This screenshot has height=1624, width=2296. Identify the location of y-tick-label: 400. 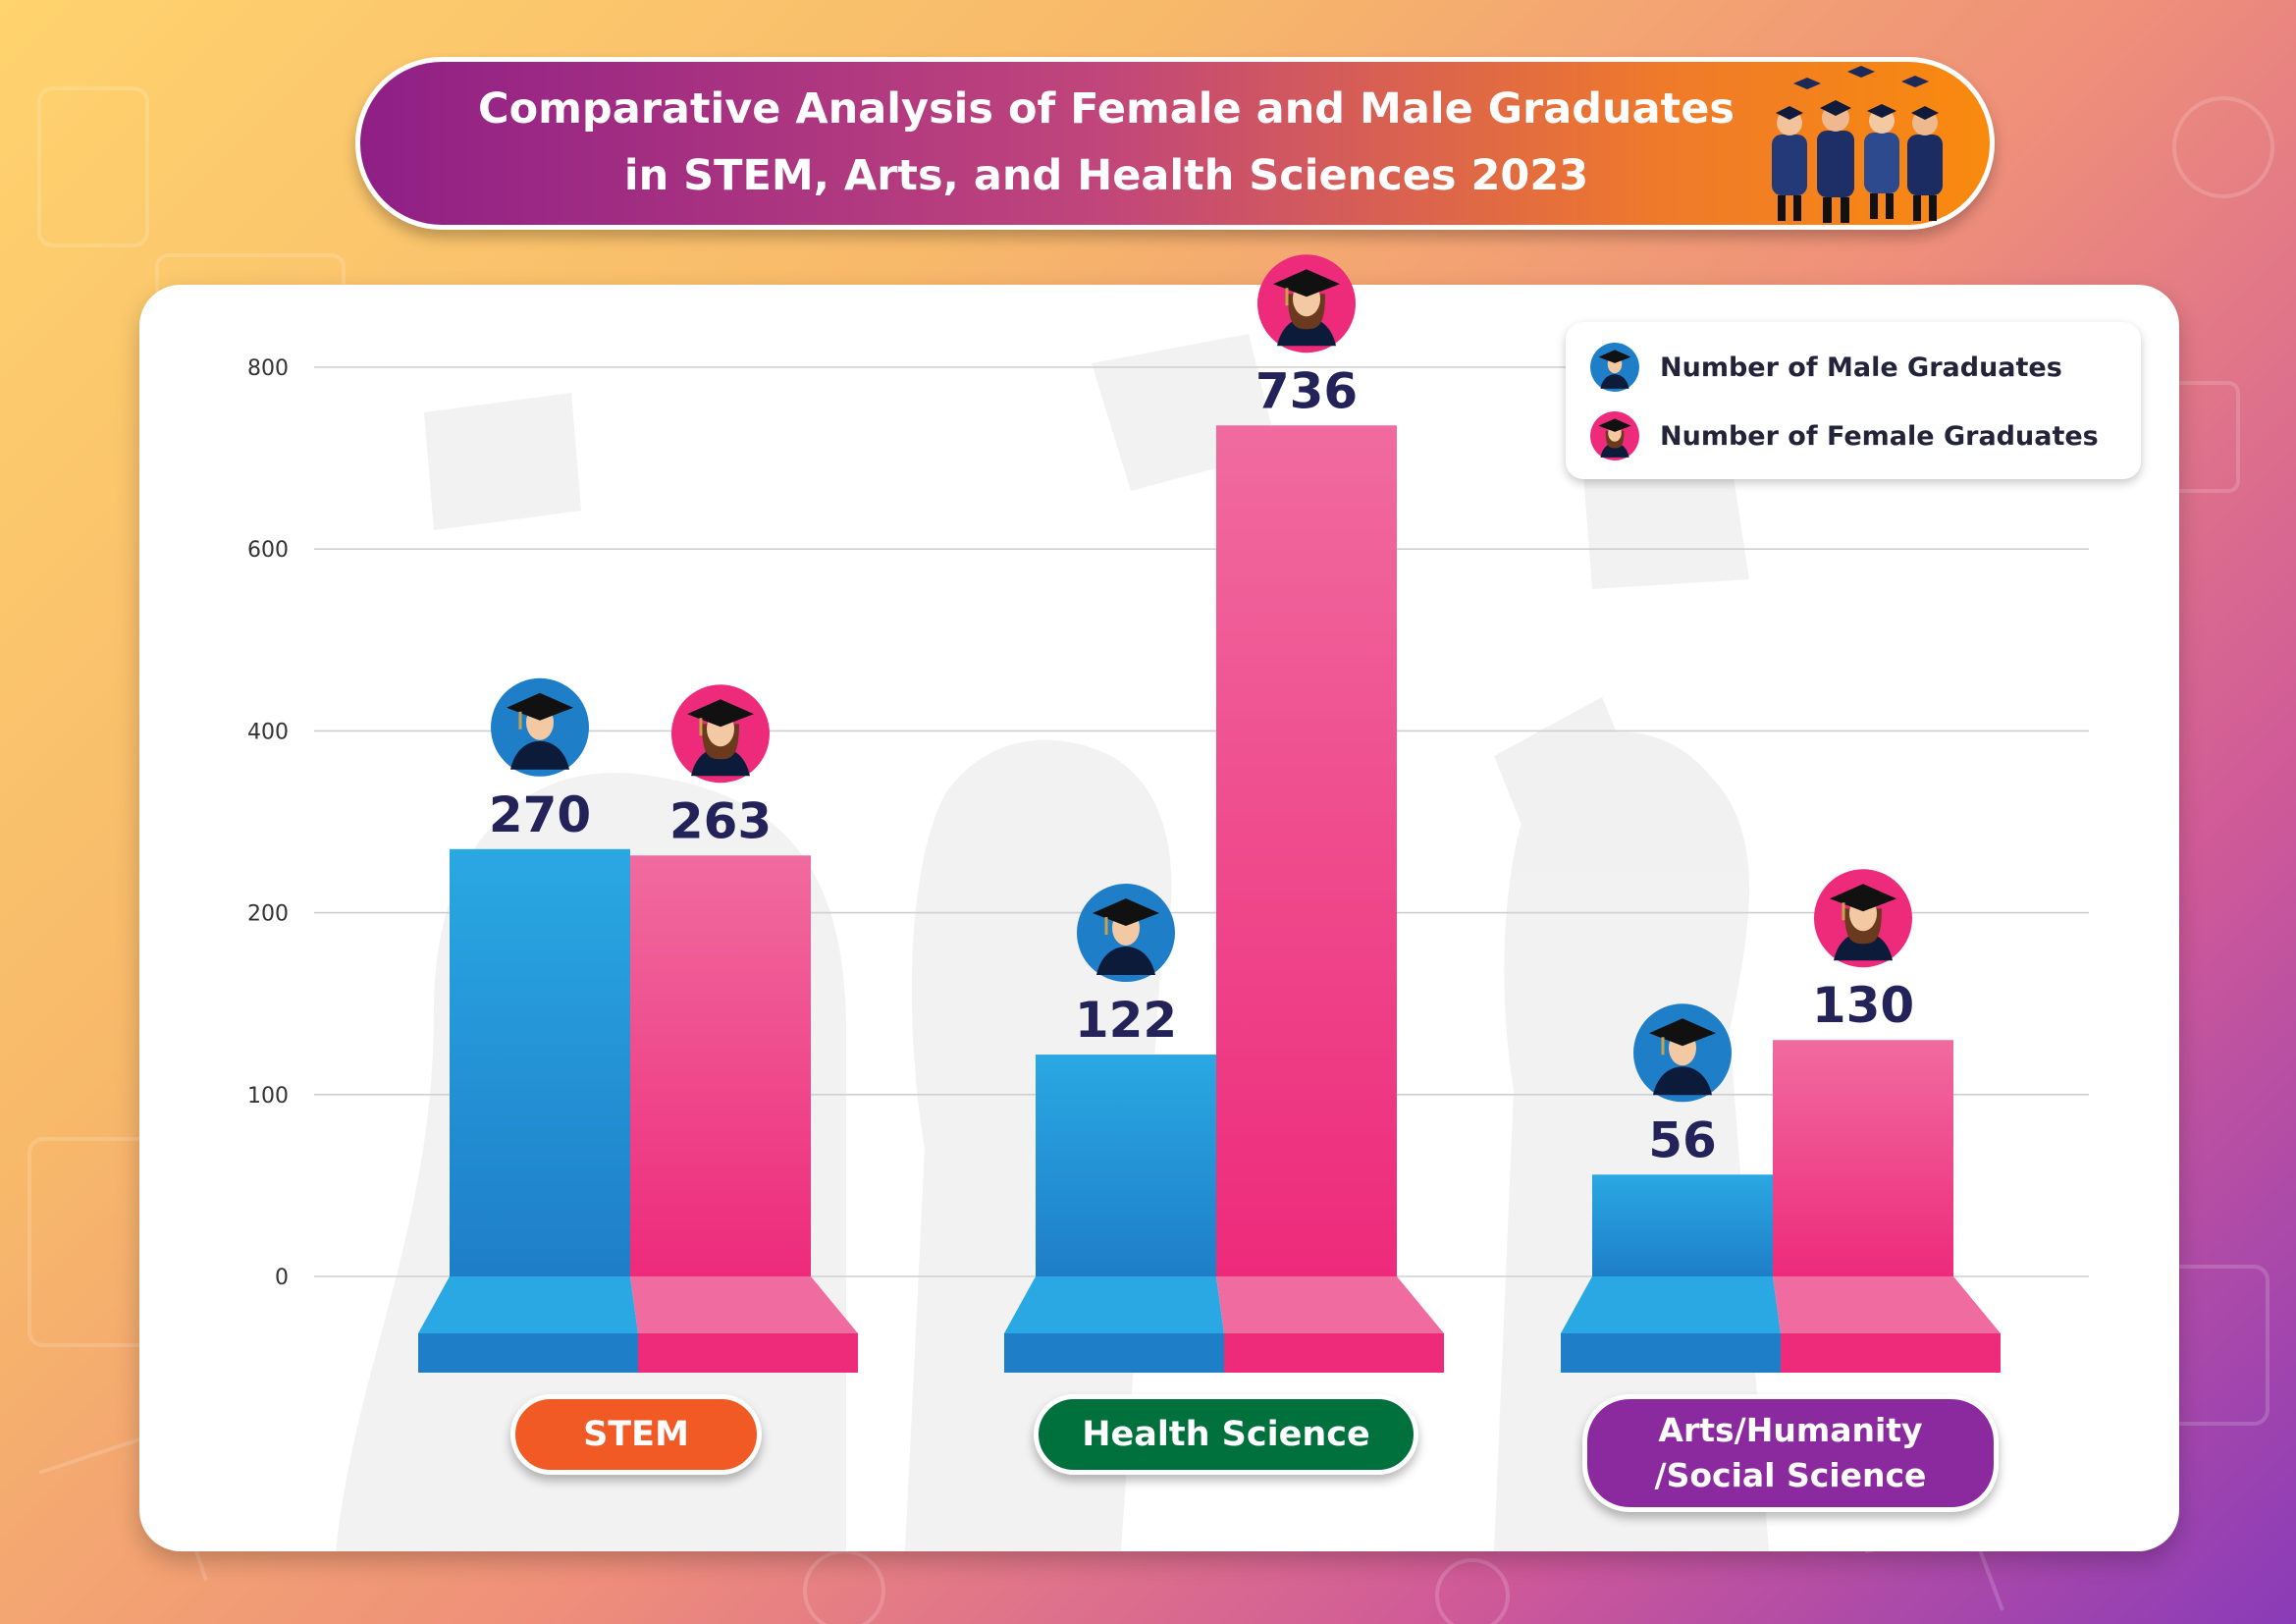
(268, 732).